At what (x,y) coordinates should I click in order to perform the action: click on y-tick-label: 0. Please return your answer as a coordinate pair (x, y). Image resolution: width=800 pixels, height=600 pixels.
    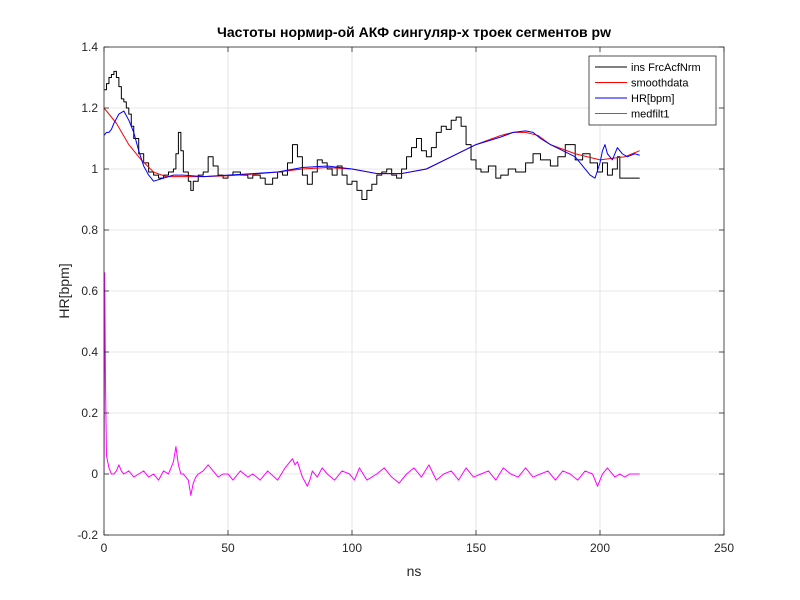
    Looking at the image, I should click on (94, 474).